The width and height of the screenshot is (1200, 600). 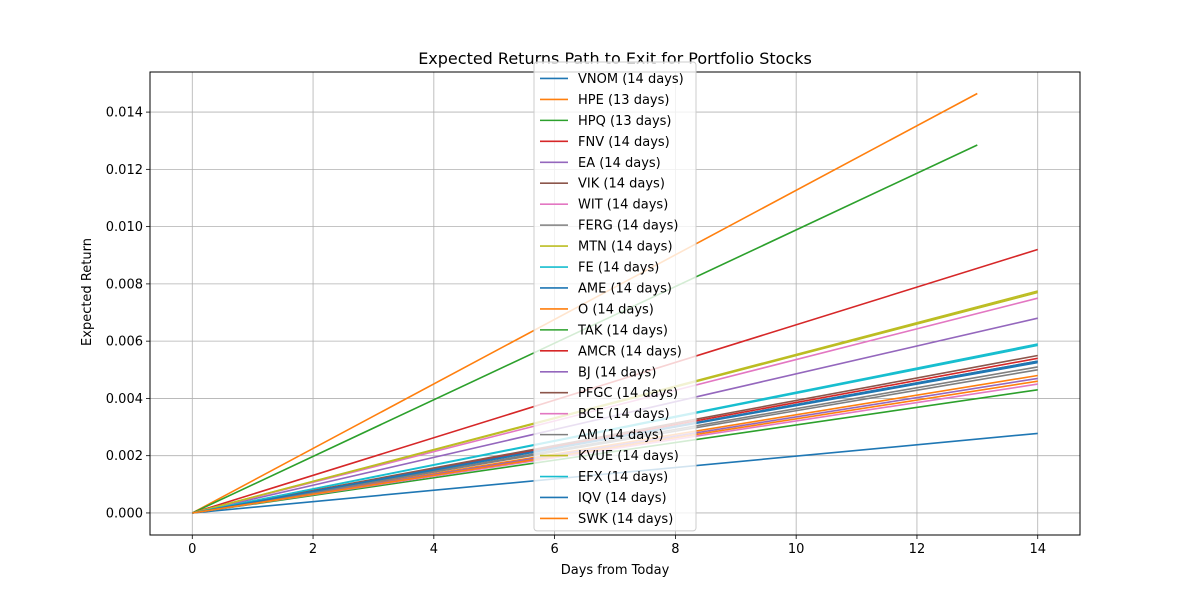 What do you see at coordinates (616, 309) in the screenshot?
I see `legend-entry-label: O (14 days)` at bounding box center [616, 309].